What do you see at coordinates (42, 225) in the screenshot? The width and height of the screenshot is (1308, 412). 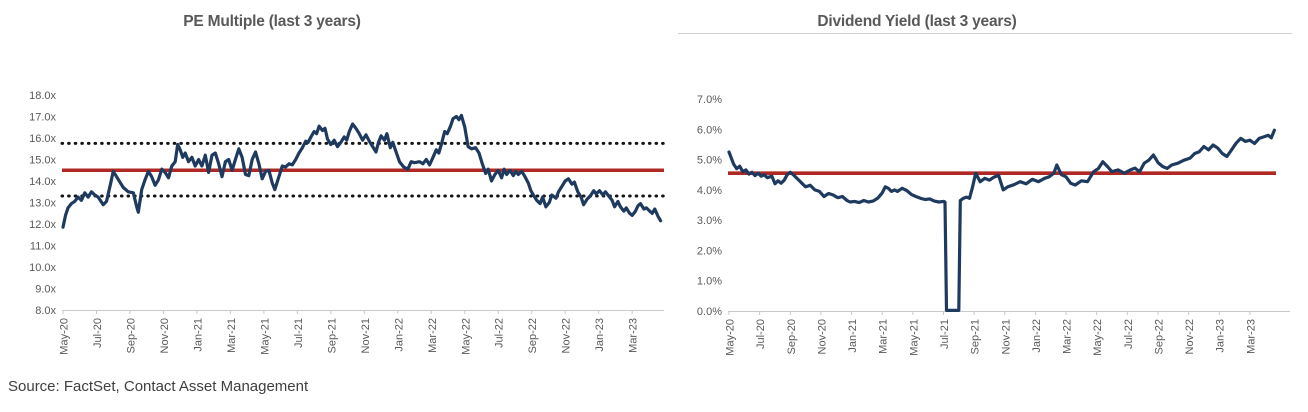 I see `y-axis-label: 12.0x` at bounding box center [42, 225].